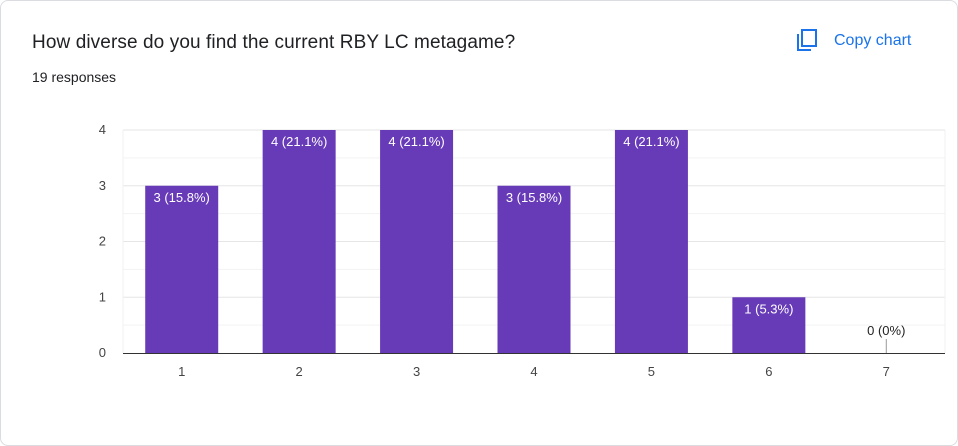 The image size is (958, 446). I want to click on x-tick-label: 6, so click(768, 371).